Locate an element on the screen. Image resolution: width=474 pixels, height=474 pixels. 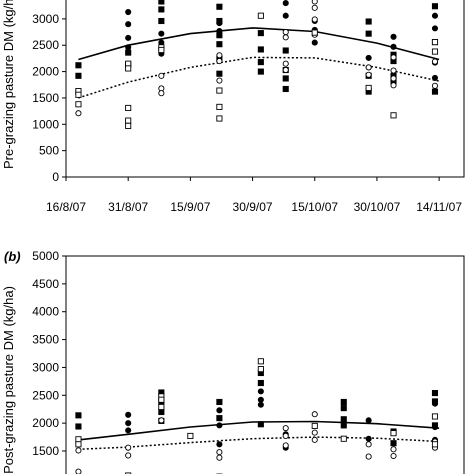
y-tick-label: 4000 is located at coordinates (45, 312).